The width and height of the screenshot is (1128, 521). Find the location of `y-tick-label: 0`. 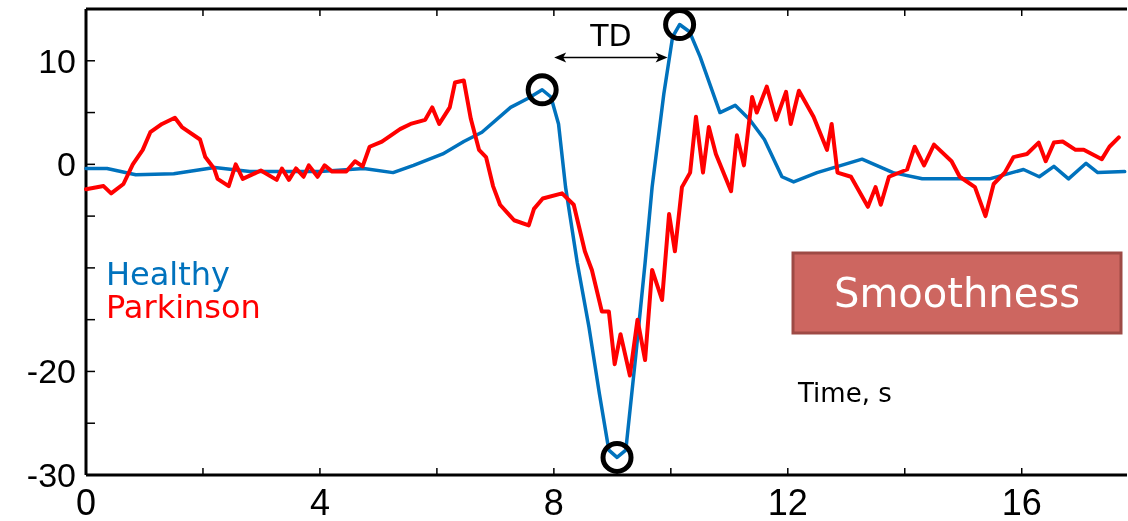

y-tick-label: 0 is located at coordinates (66, 164).